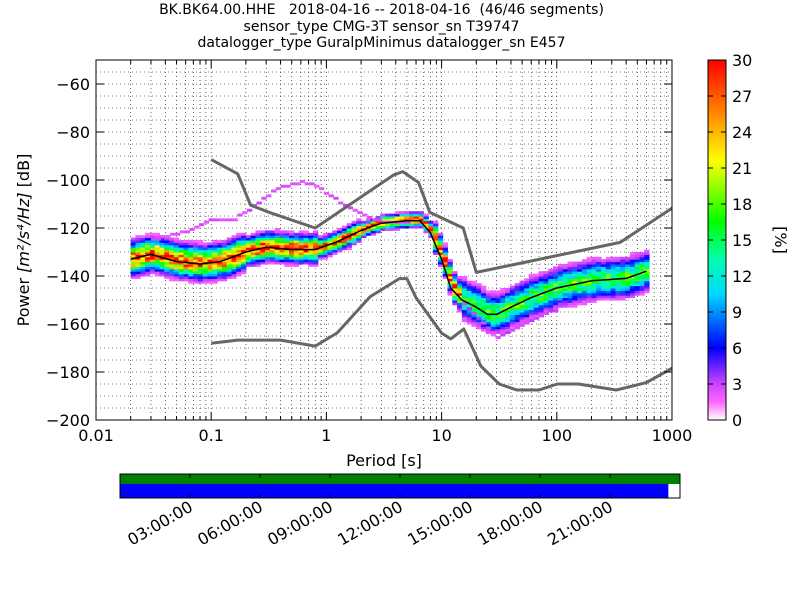 The height and width of the screenshot is (600, 800). I want to click on timeline-top-bar, so click(400, 479).